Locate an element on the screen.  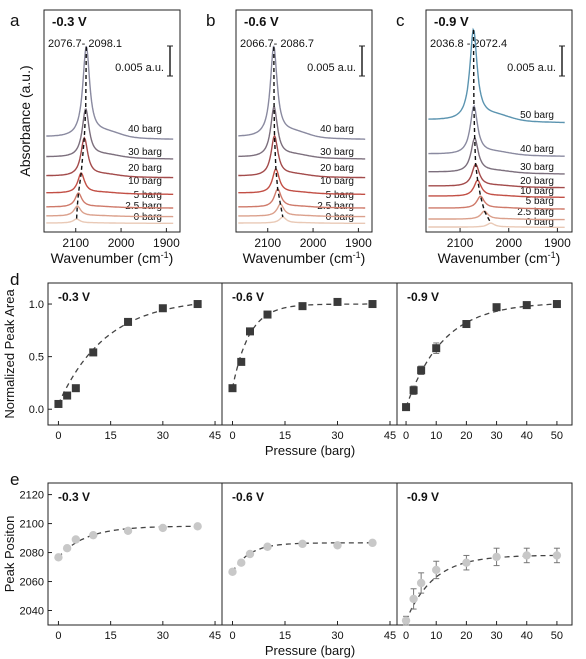
subplot-title: -0.3 V is located at coordinates (74, 297).